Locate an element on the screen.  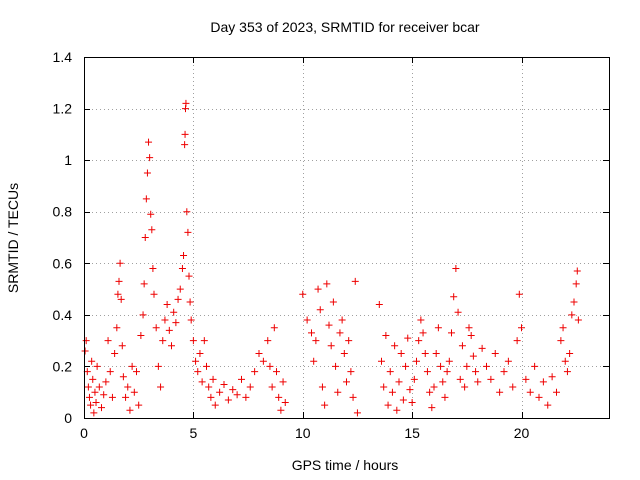
x-tick-label: 10 is located at coordinates (303, 433).